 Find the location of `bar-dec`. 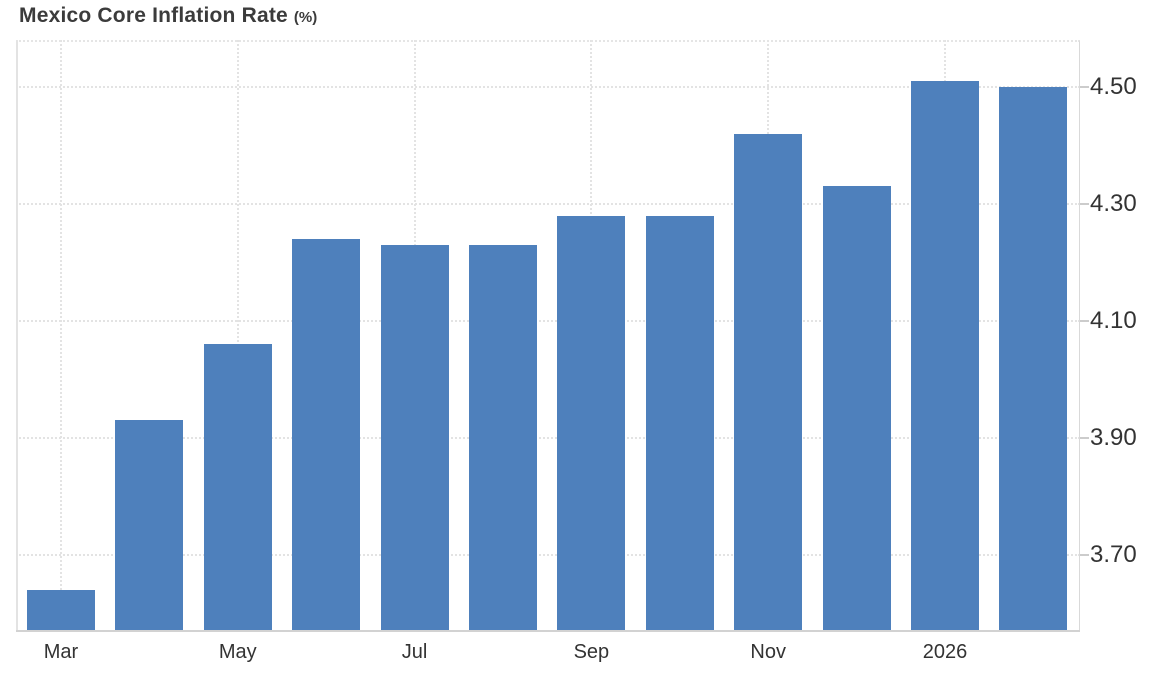

bar-dec is located at coordinates (856, 408).